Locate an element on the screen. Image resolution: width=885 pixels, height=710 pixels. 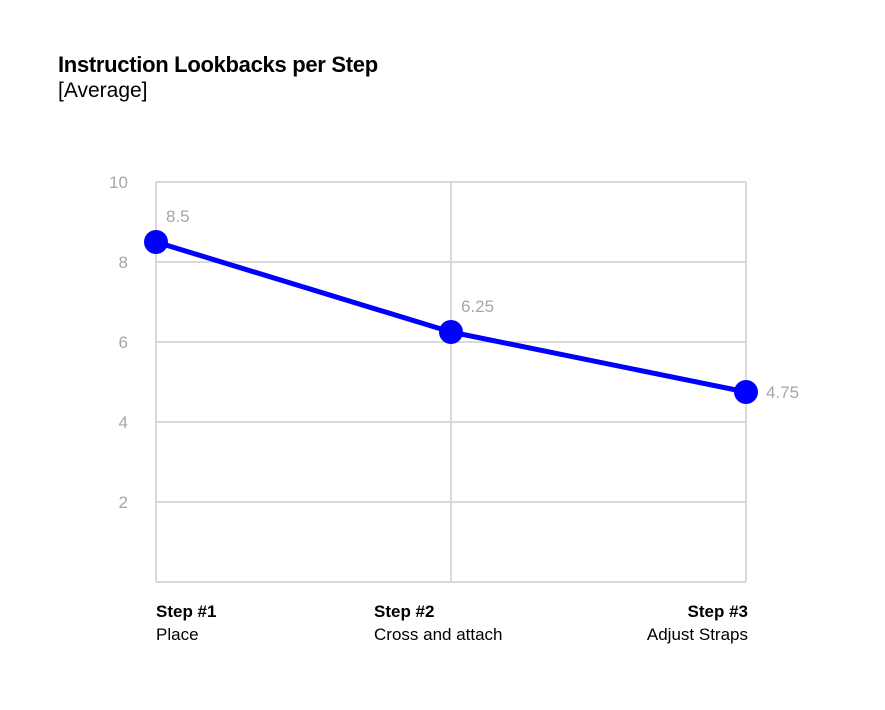
x-category-1: Step #1 Place is located at coordinates (186, 623).